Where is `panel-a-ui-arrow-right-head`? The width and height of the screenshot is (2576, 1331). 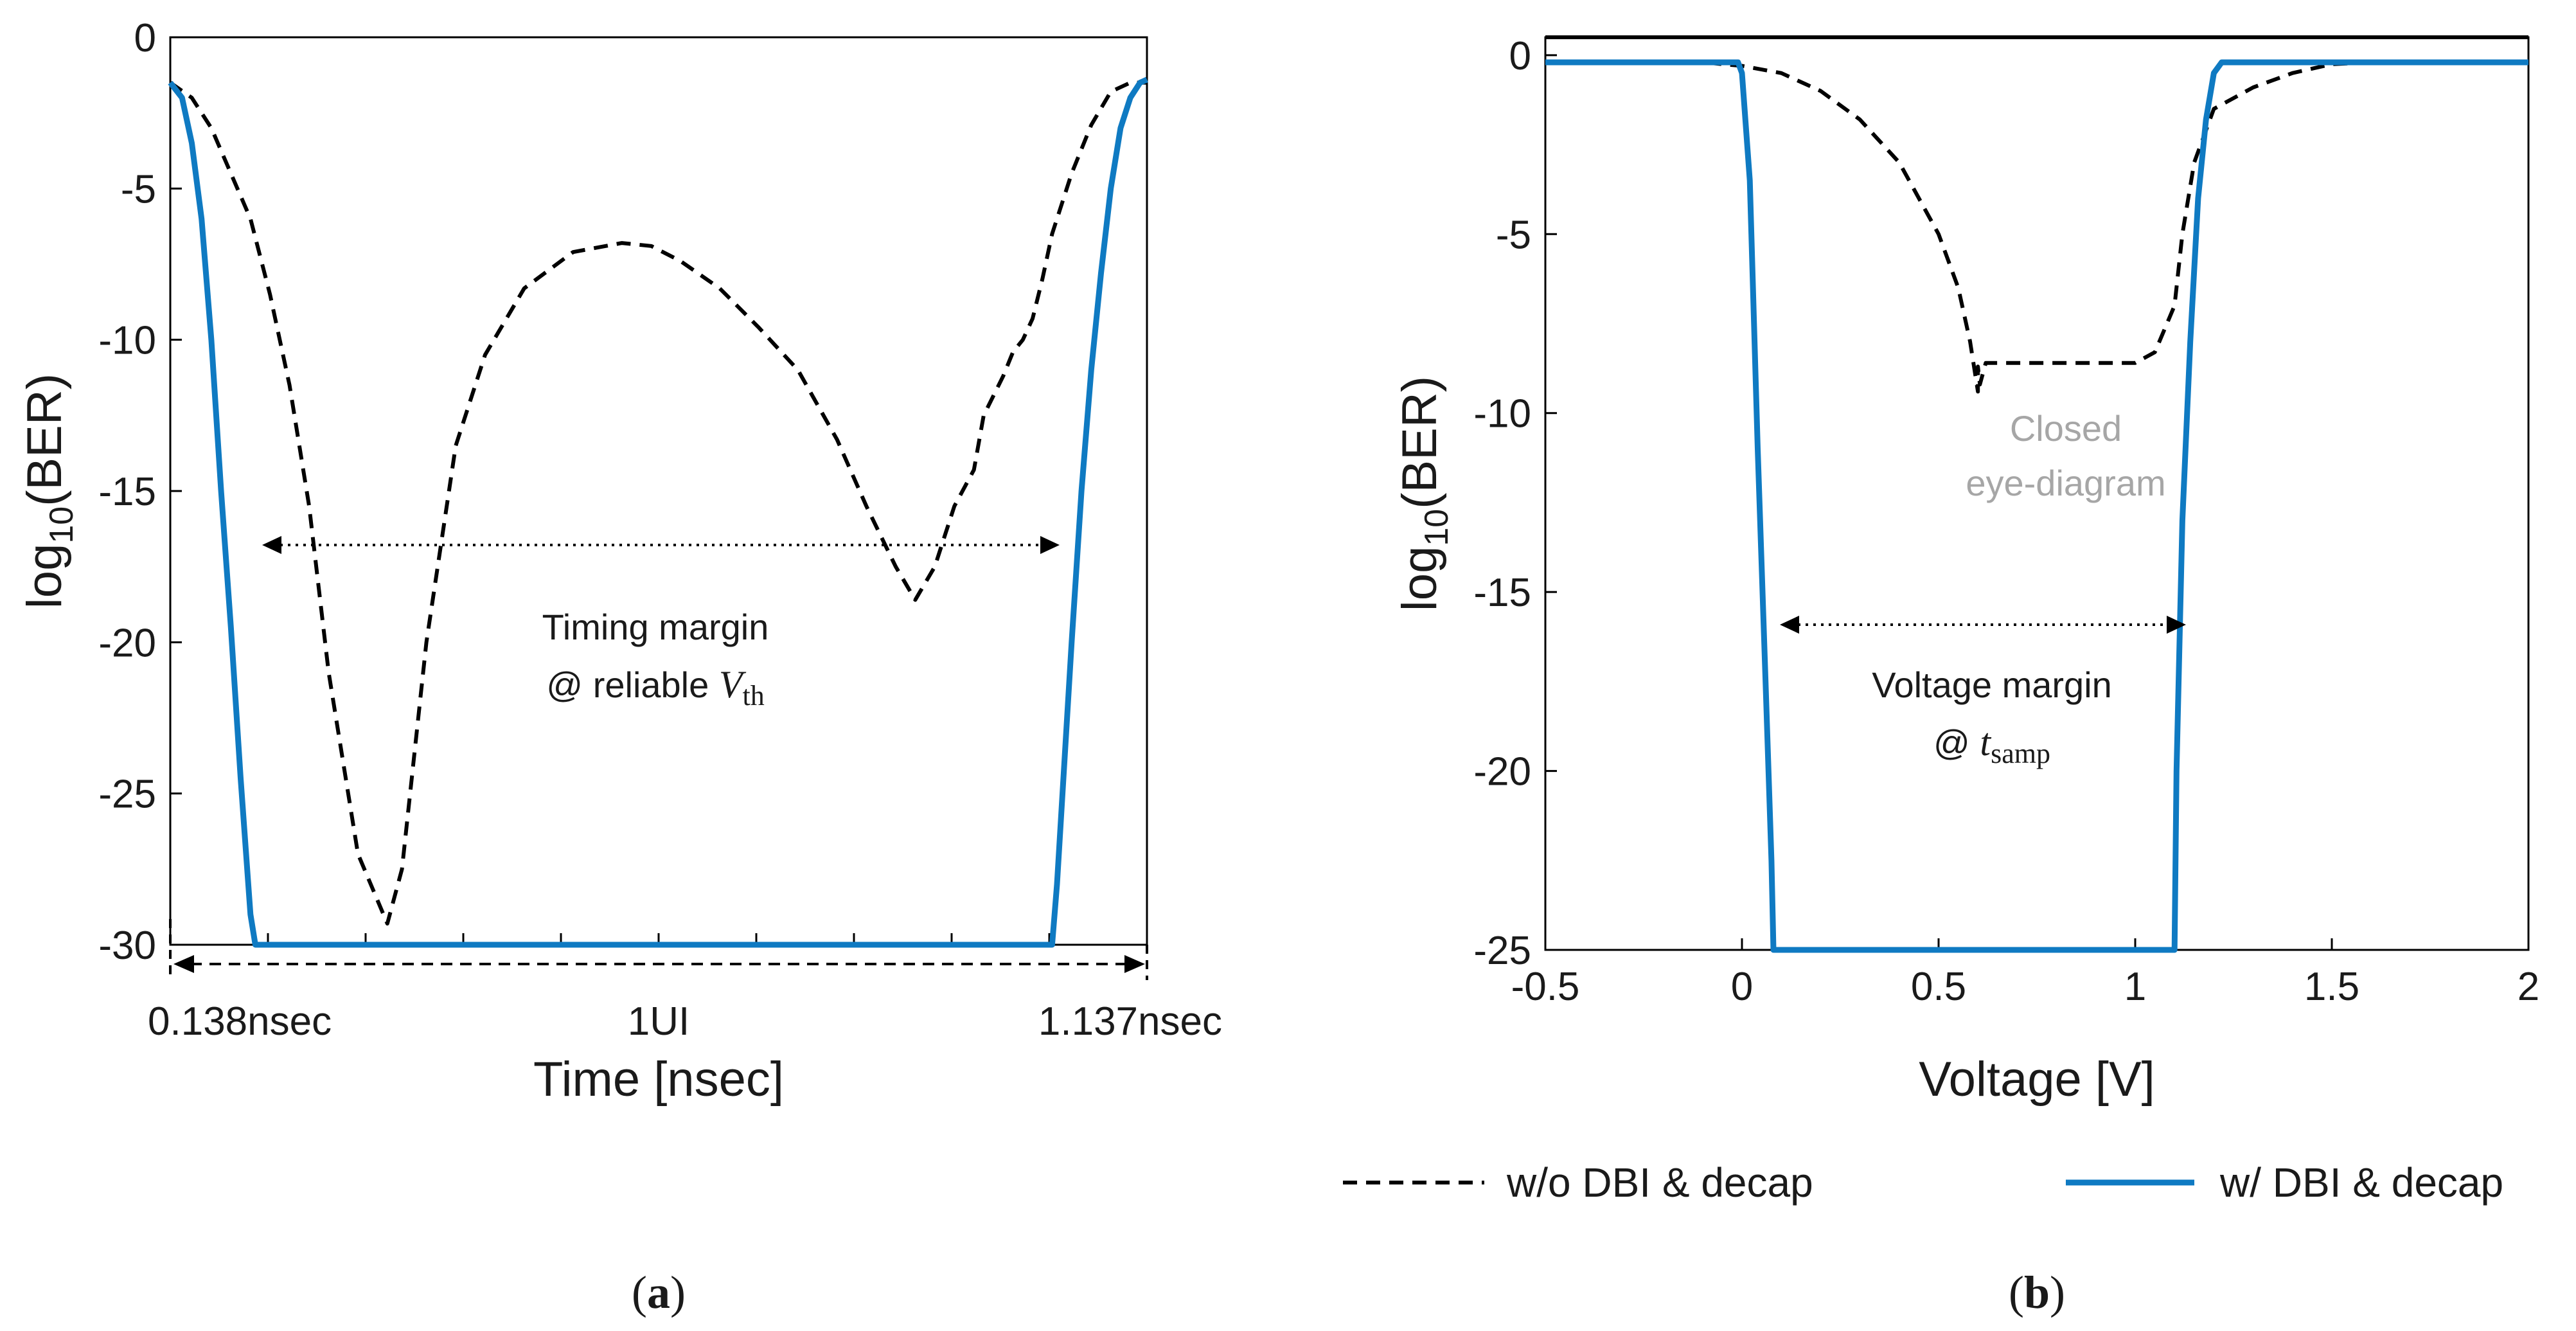 panel-a-ui-arrow-right-head is located at coordinates (1135, 964).